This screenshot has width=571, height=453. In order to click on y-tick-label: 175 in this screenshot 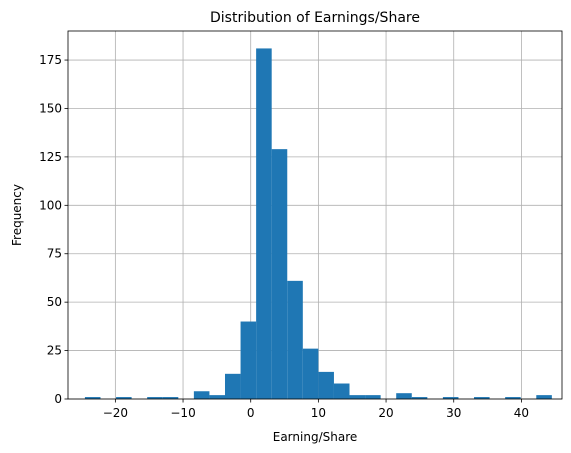, I will do `click(50, 60)`.